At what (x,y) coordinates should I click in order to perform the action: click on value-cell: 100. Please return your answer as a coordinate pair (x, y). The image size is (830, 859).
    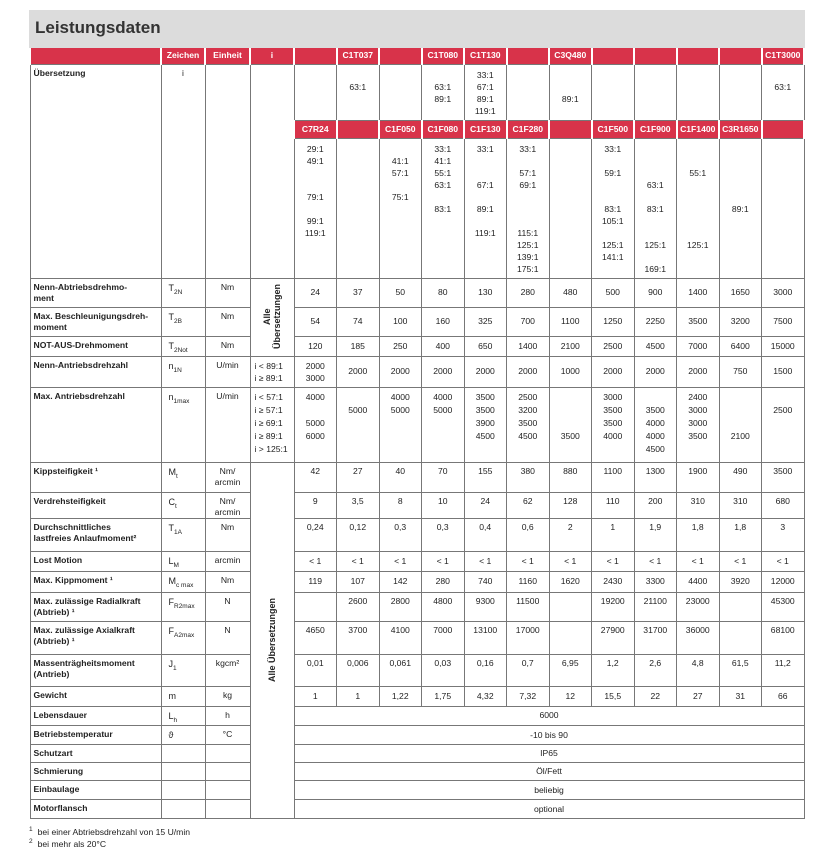
    Looking at the image, I should click on (400, 321).